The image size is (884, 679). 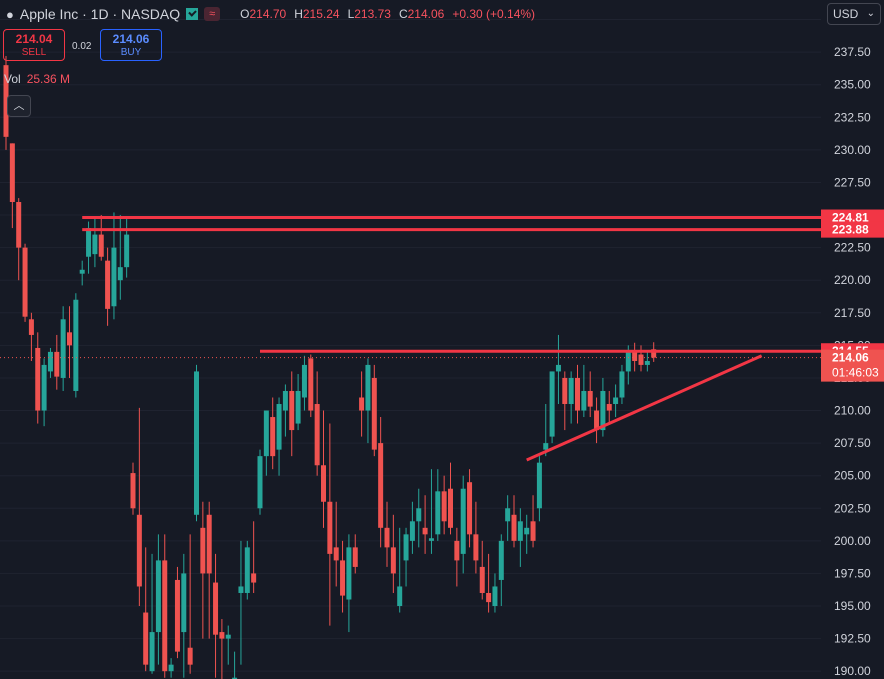 I want to click on apple-logo-icon: ●, so click(x=10, y=14).